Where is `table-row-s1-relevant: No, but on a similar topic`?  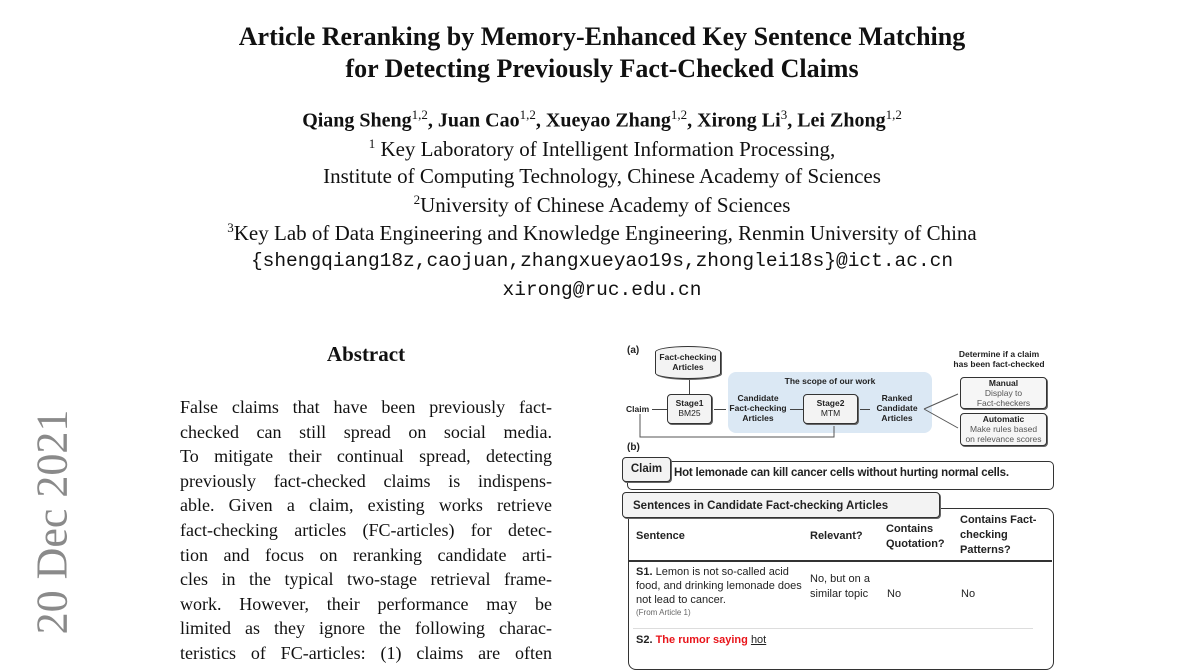
table-row-s1-relevant: No, but on a similar topic is located at coordinates (840, 586).